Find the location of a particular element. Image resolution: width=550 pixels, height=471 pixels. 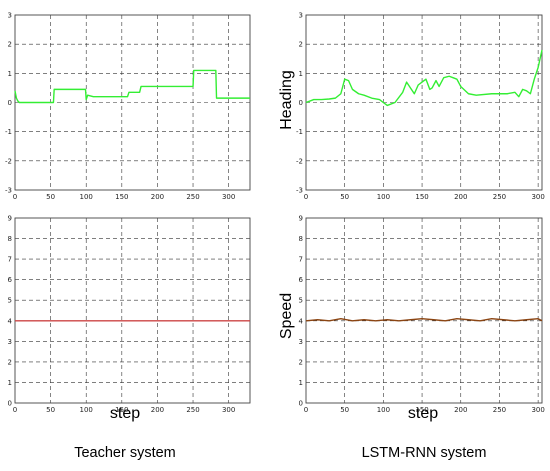

lstm-step-axis-label: step is located at coordinates (423, 413).